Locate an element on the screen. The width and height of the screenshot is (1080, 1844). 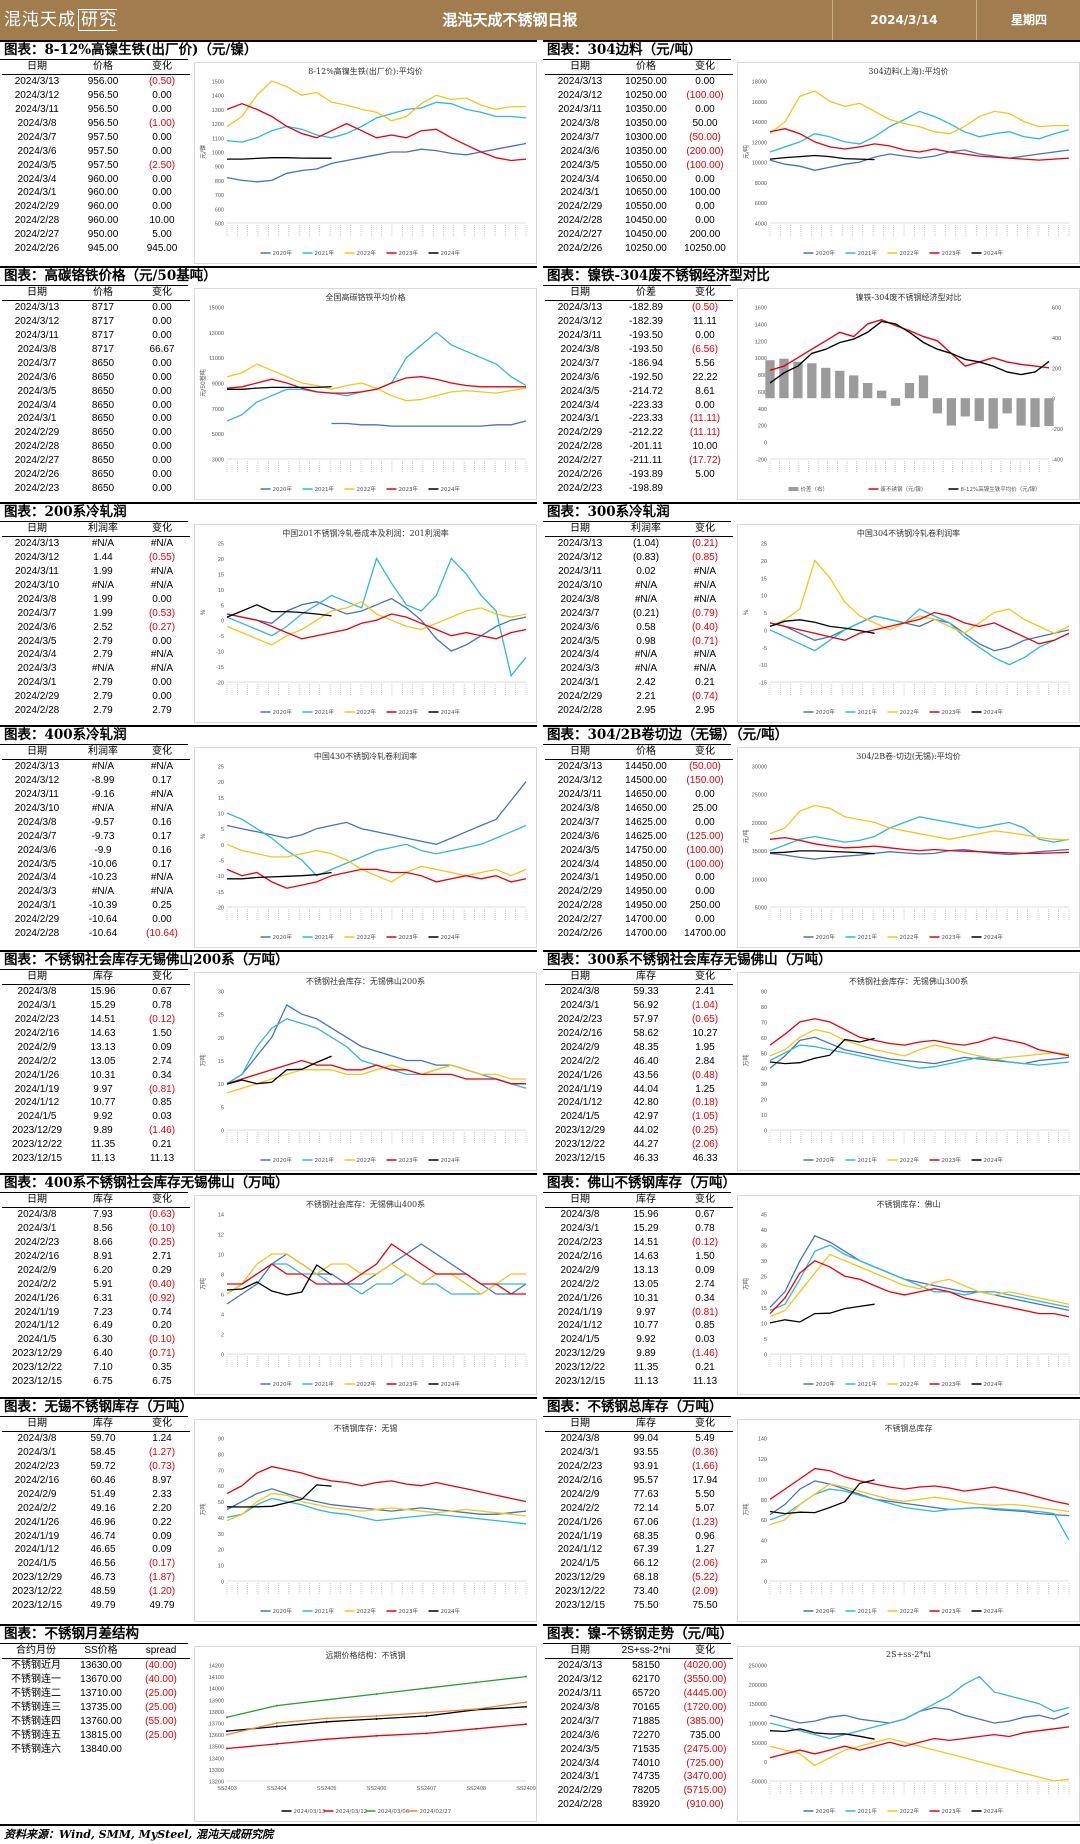
legend-label: 2021年 is located at coordinates (868, 1160).